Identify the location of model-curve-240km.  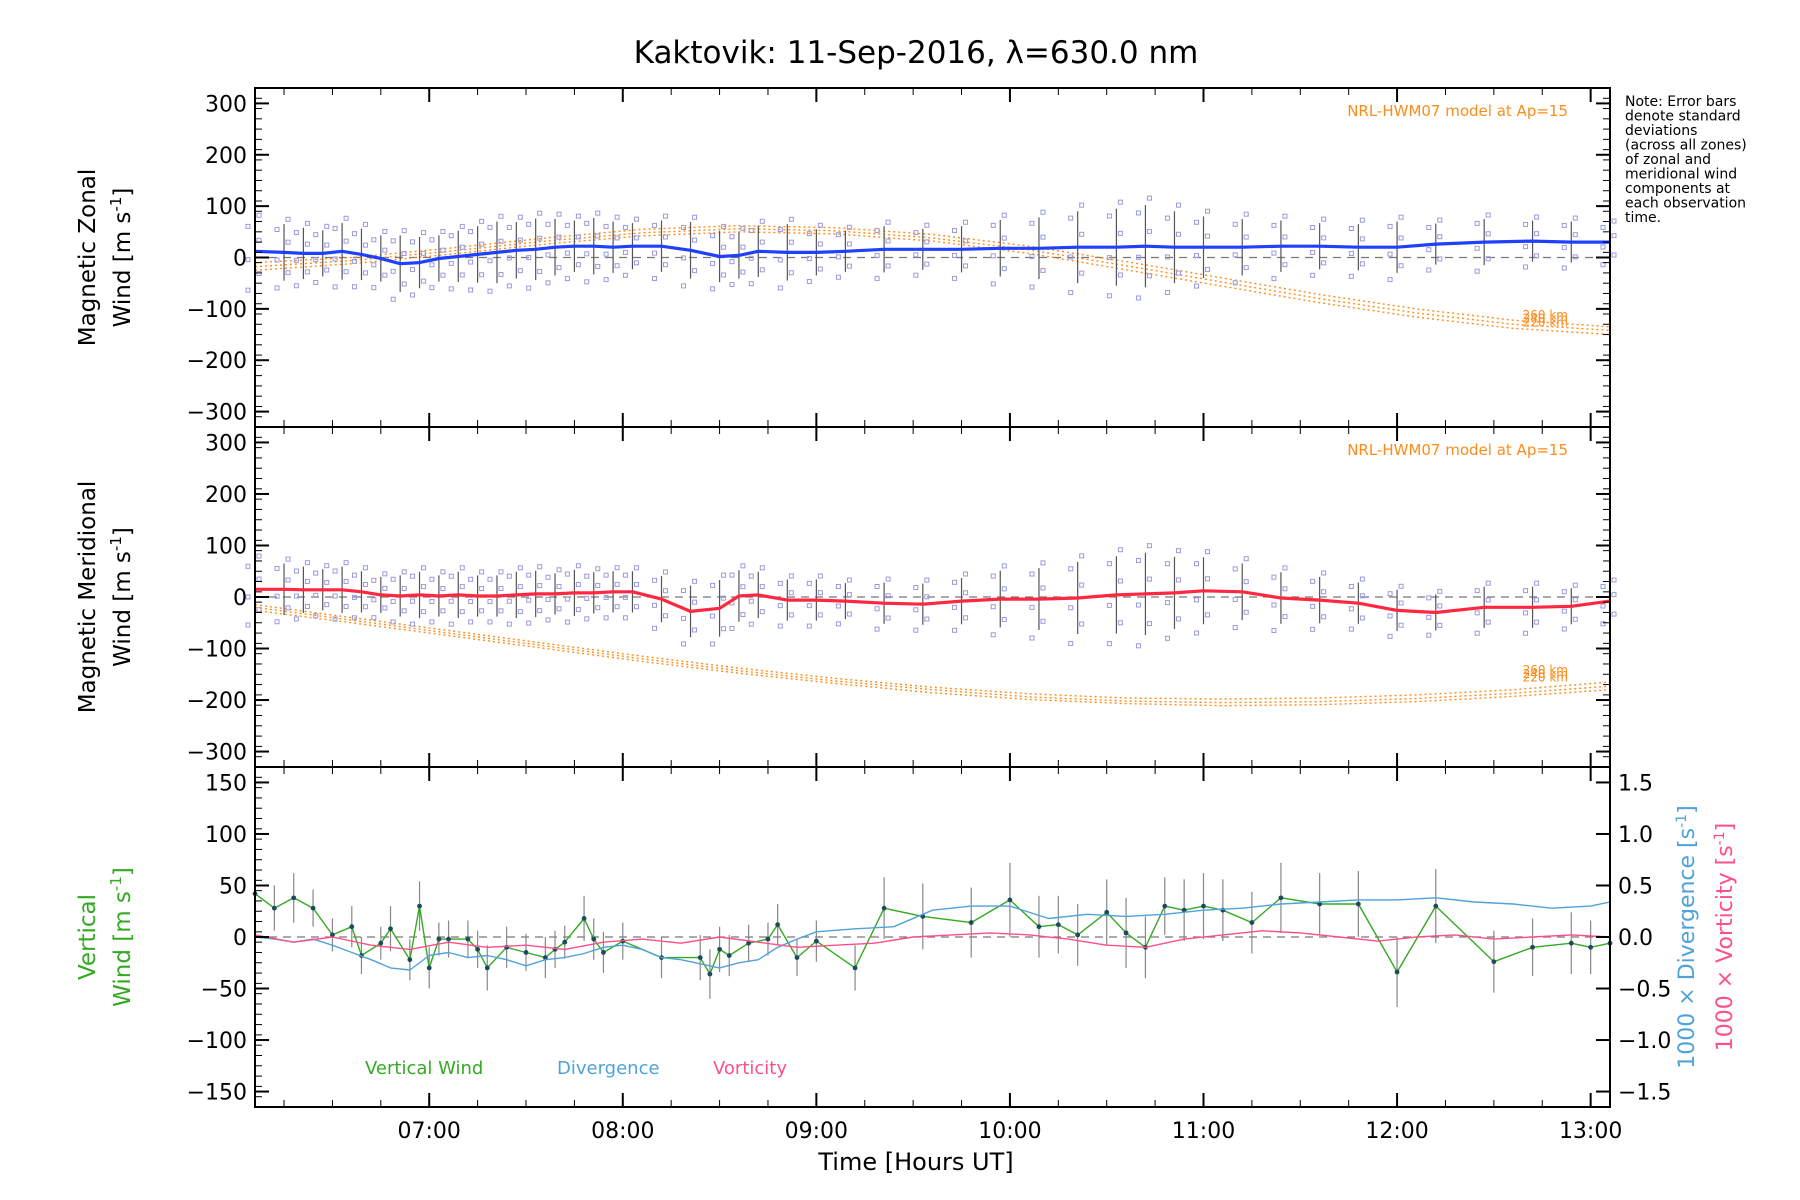
(932, 655).